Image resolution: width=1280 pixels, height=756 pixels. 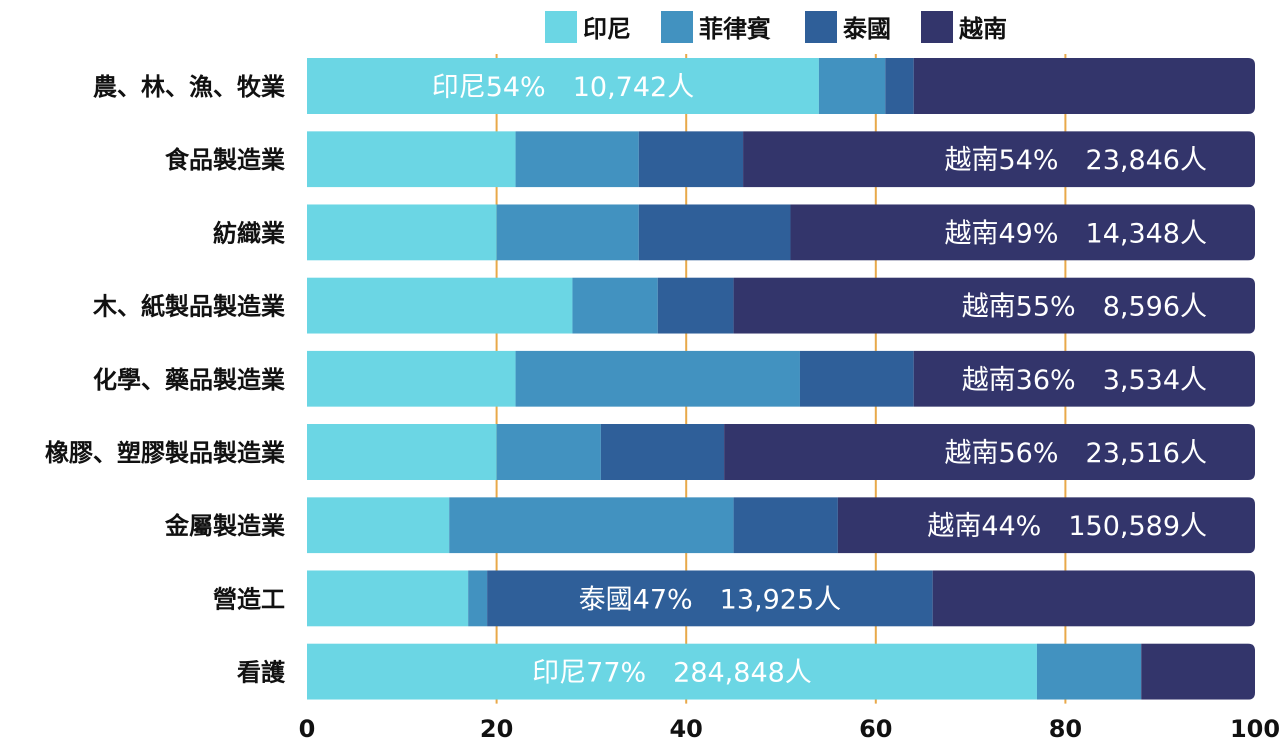 I want to click on bar-data-label: 越南44% 150,589人, so click(x=1067, y=526).